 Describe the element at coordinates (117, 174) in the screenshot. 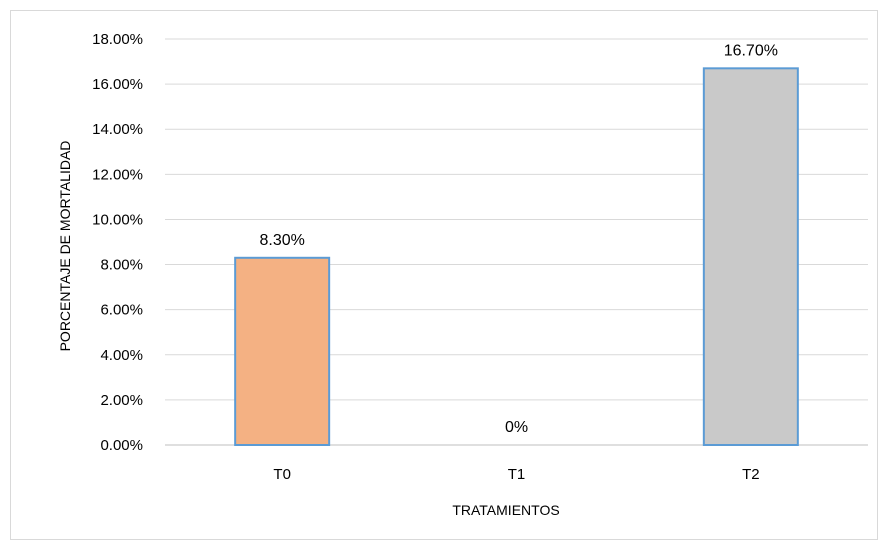

I see `y-tick-label: 12.00%` at that location.